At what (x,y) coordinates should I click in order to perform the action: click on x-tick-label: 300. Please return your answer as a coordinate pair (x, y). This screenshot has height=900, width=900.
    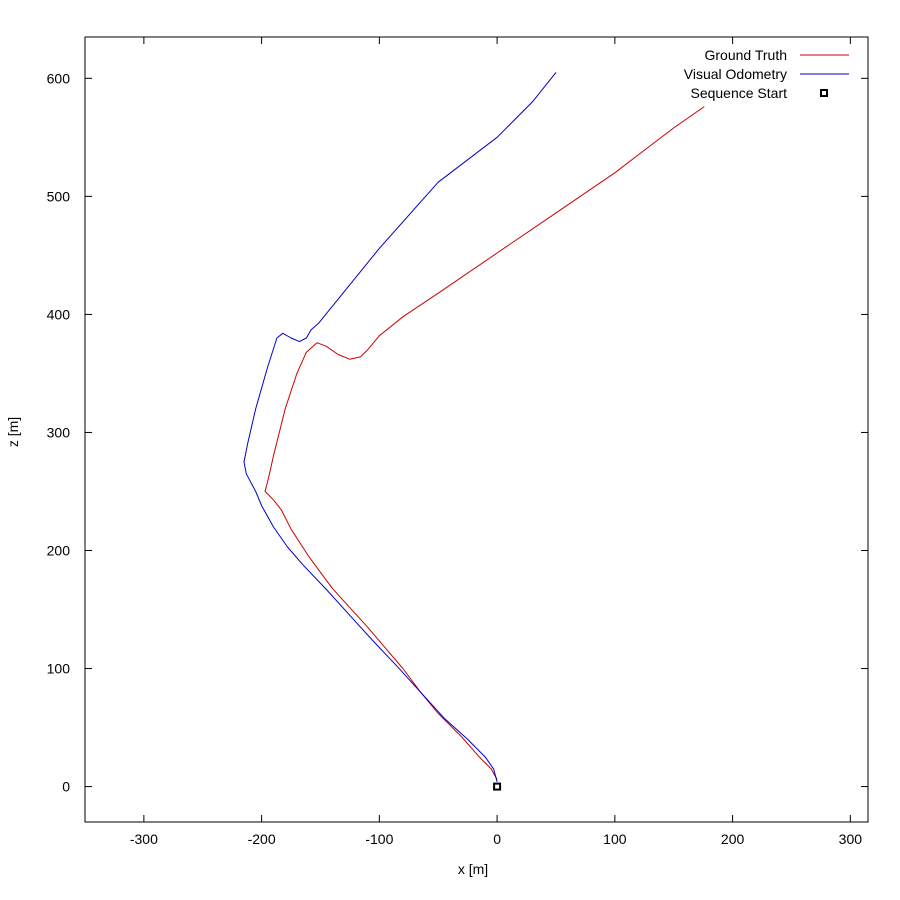
    Looking at the image, I should click on (851, 839).